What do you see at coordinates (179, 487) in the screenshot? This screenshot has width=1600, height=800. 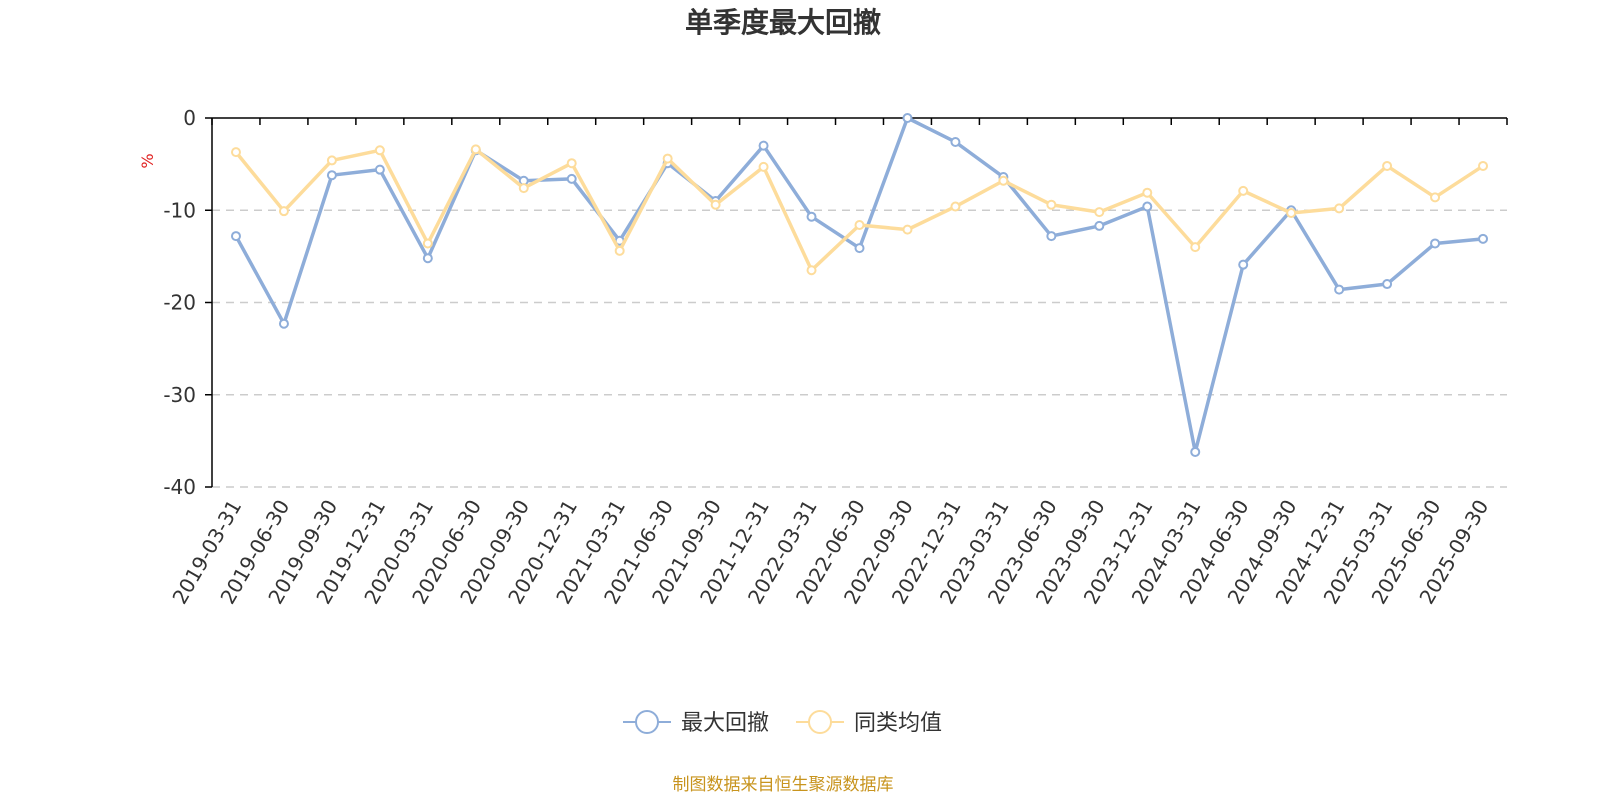 I see `y-tick-label: -40` at bounding box center [179, 487].